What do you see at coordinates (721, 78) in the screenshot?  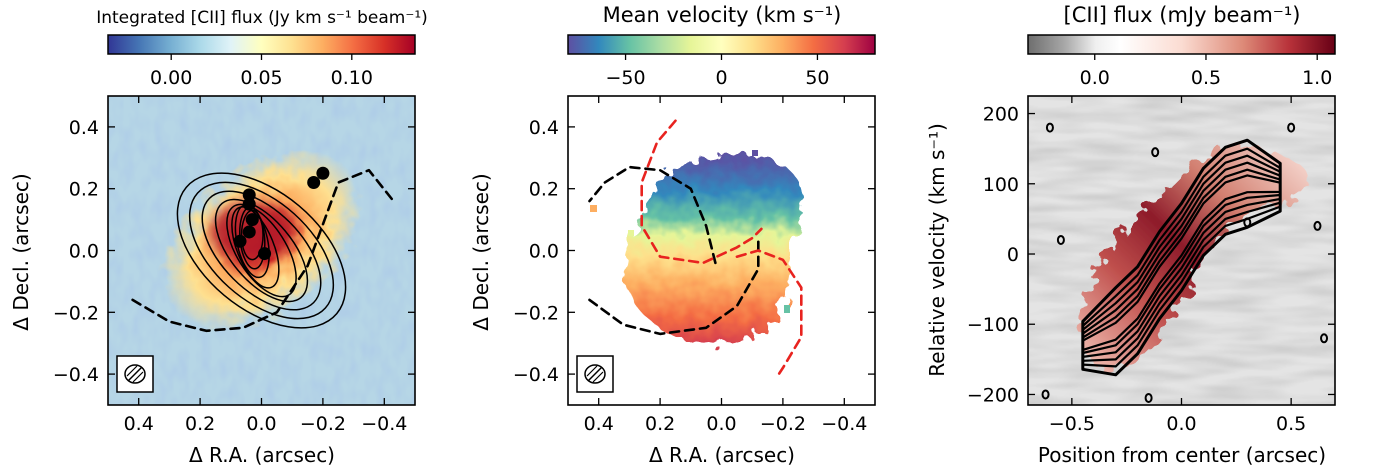 I see `colorbar-tick-label: 0` at bounding box center [721, 78].